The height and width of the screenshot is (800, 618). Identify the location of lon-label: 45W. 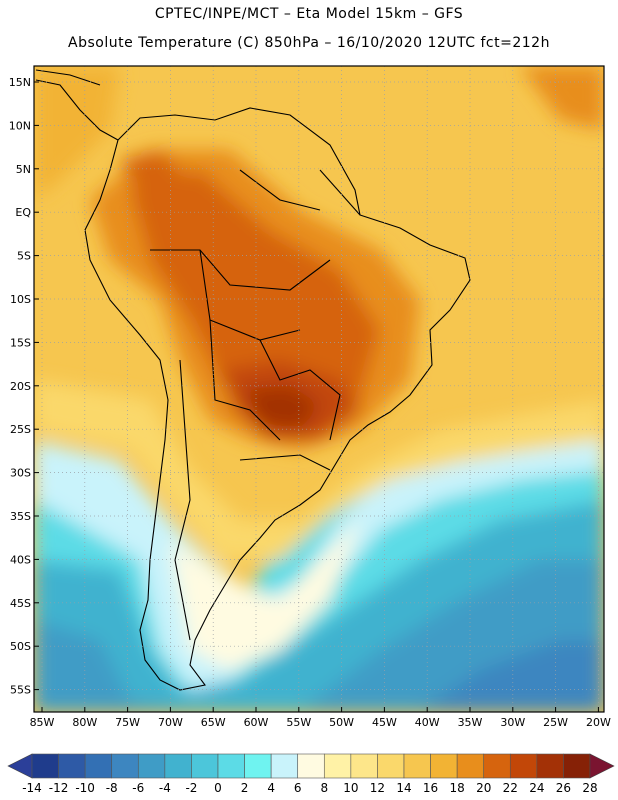
(384, 722).